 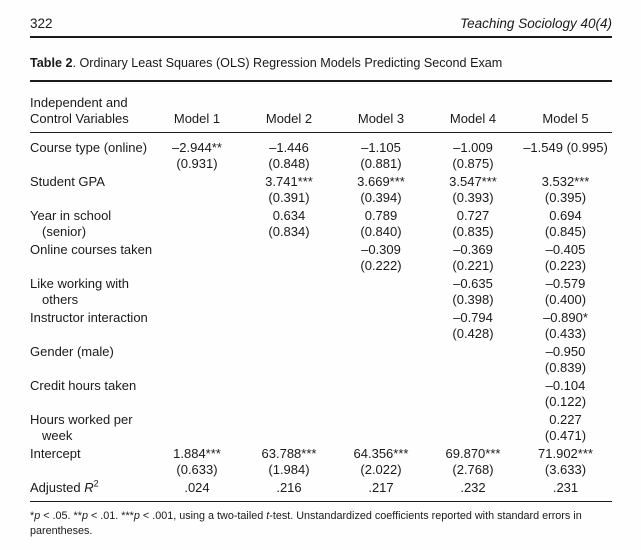 What do you see at coordinates (72, 351) in the screenshot?
I see `row-label-line1: Gender (male)` at bounding box center [72, 351].